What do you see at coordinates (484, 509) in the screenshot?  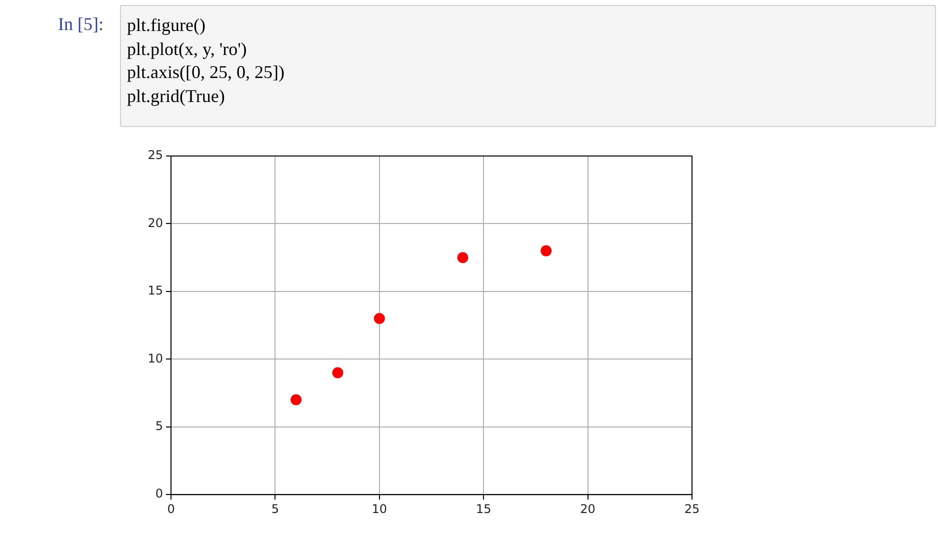 I see `x-tick-label: 15` at bounding box center [484, 509].